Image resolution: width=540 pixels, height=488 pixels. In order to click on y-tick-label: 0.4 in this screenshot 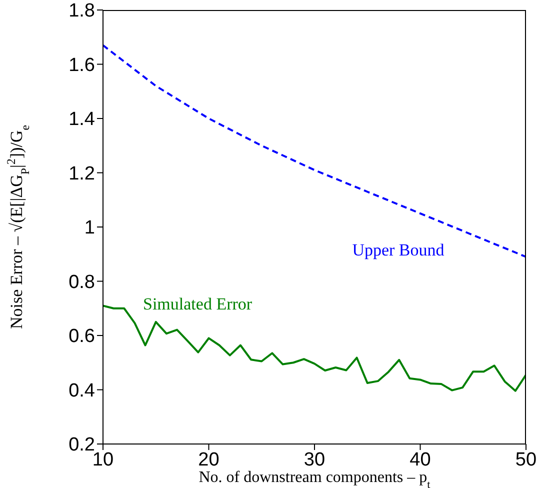, I will do `click(82, 391)`.